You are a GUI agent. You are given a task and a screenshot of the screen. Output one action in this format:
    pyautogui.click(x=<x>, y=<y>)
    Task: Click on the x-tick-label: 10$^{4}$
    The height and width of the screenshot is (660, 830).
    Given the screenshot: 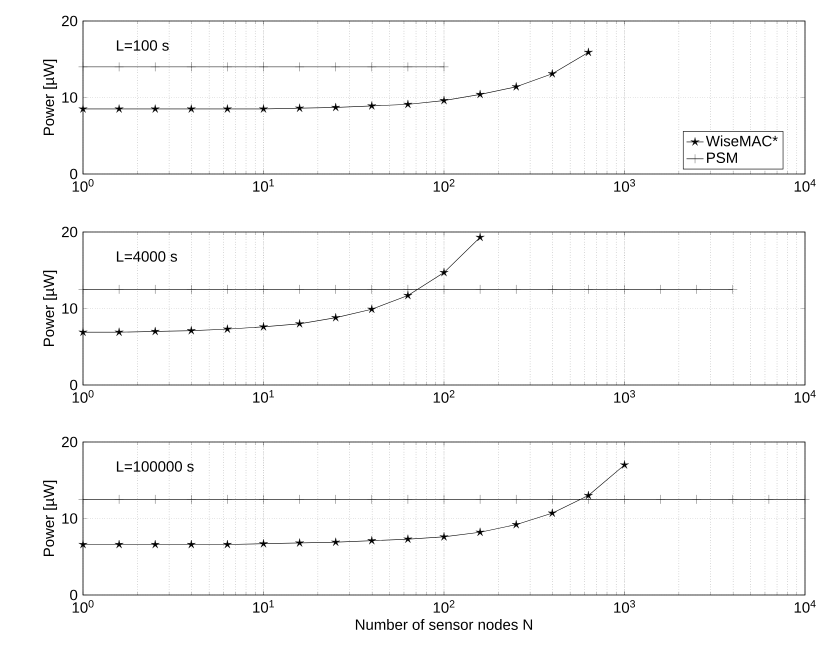 What is the action you would take?
    pyautogui.click(x=805, y=396)
    